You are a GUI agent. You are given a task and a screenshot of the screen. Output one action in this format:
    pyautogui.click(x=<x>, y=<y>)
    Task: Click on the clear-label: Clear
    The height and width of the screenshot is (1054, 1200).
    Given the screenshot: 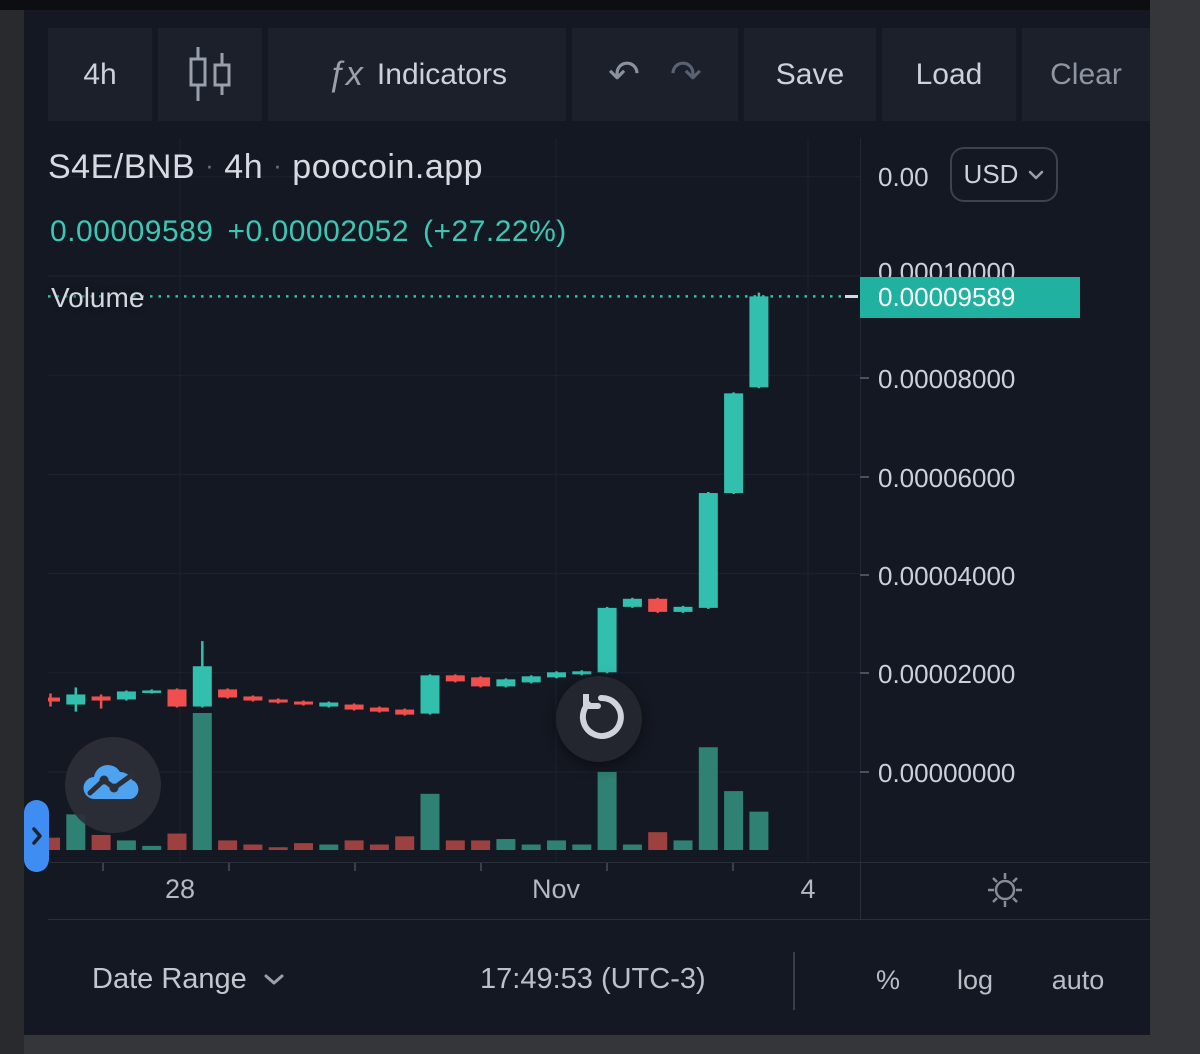 What is the action you would take?
    pyautogui.click(x=1086, y=74)
    